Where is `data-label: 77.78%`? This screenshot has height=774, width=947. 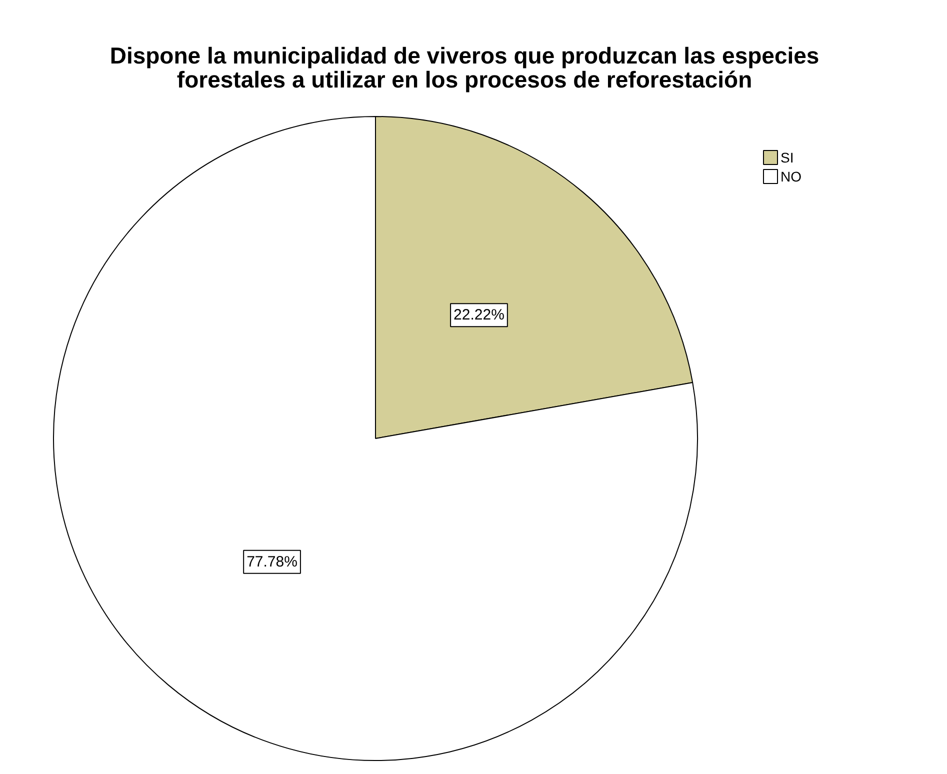 data-label: 77.78% is located at coordinates (272, 561).